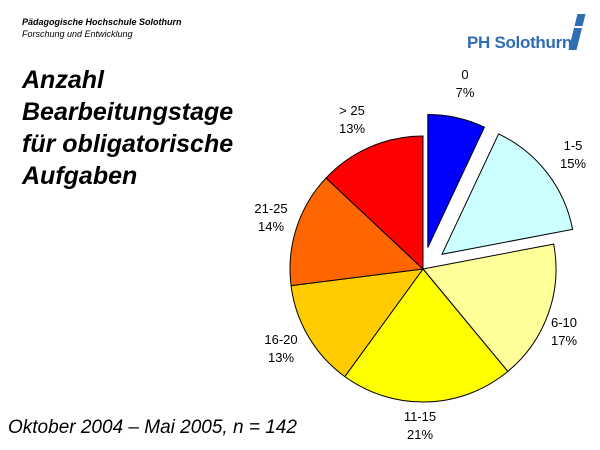 Image resolution: width=600 pixels, height=450 pixels. I want to click on title-line: Bearbeitungstage, so click(128, 112).